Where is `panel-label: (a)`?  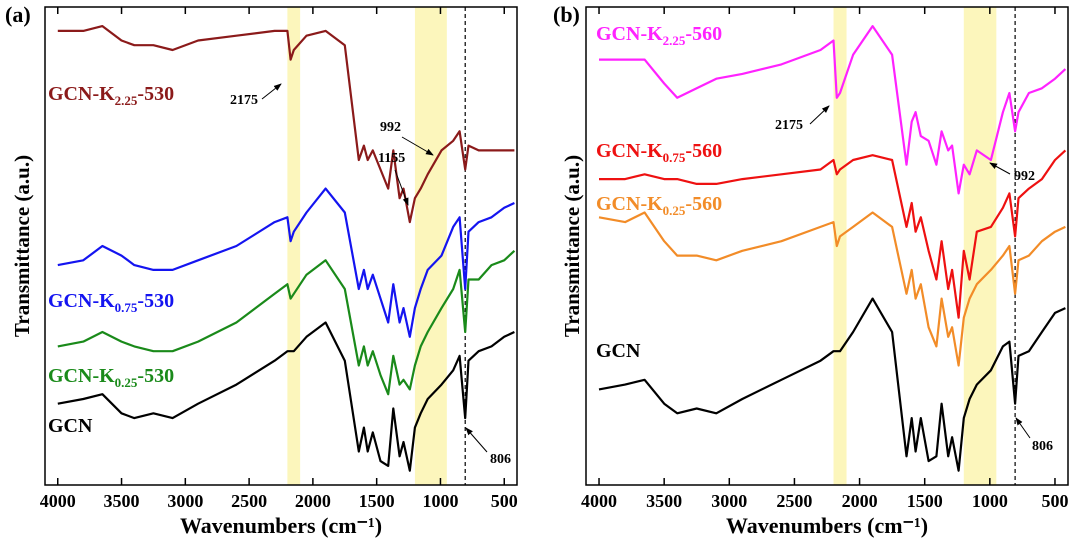
panel-label: (a) is located at coordinates (18, 14).